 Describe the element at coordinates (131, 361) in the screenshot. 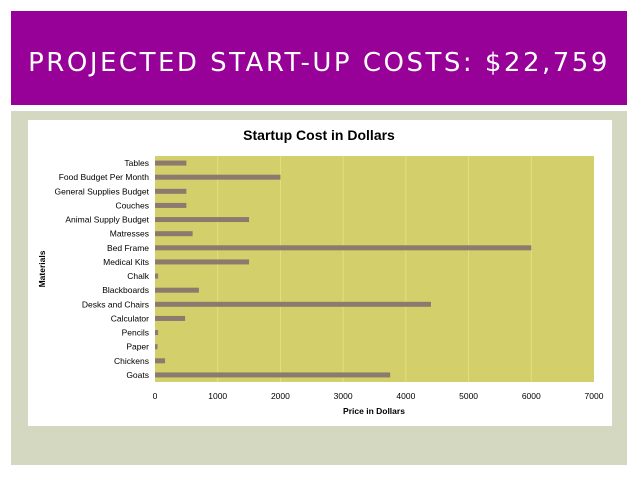

I see `category-label: Chickens` at that location.